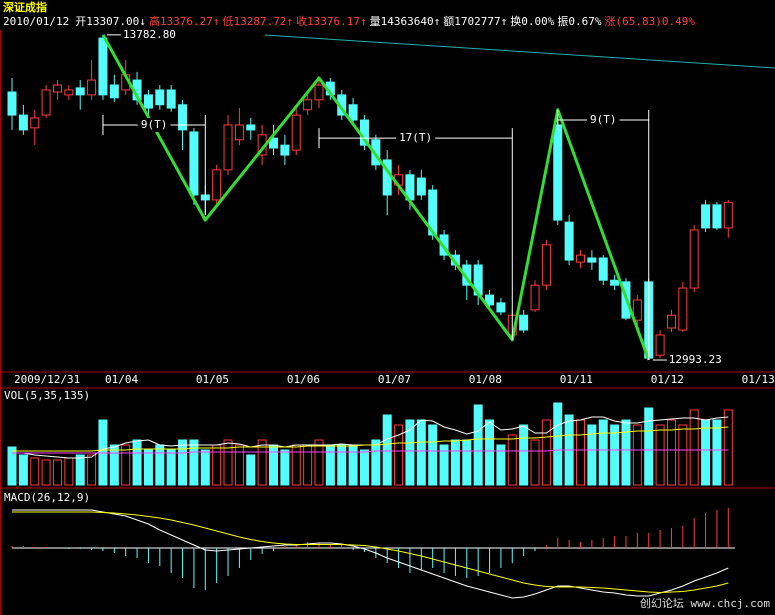  I want to click on volume-average, so click(370, 451).